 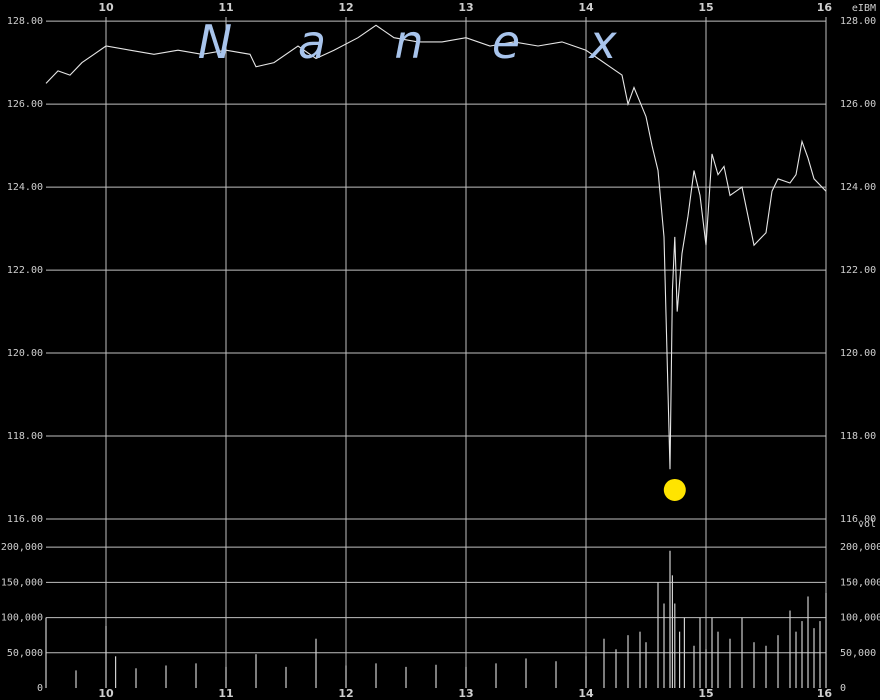 What do you see at coordinates (858, 187) in the screenshot?
I see `y-tick-label-right: 124.00` at bounding box center [858, 187].